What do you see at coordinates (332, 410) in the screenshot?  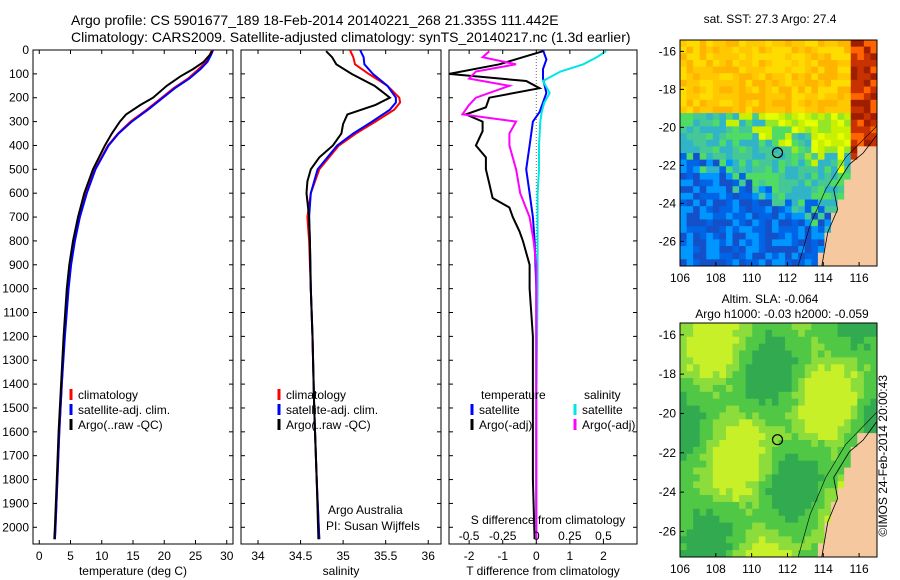 I see `legend-label: satellite-adj. clim.` at bounding box center [332, 410].